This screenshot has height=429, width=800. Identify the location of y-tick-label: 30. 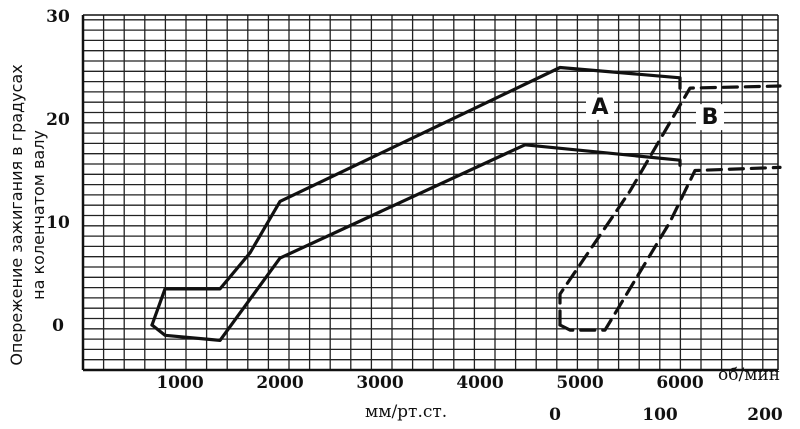
(58, 17).